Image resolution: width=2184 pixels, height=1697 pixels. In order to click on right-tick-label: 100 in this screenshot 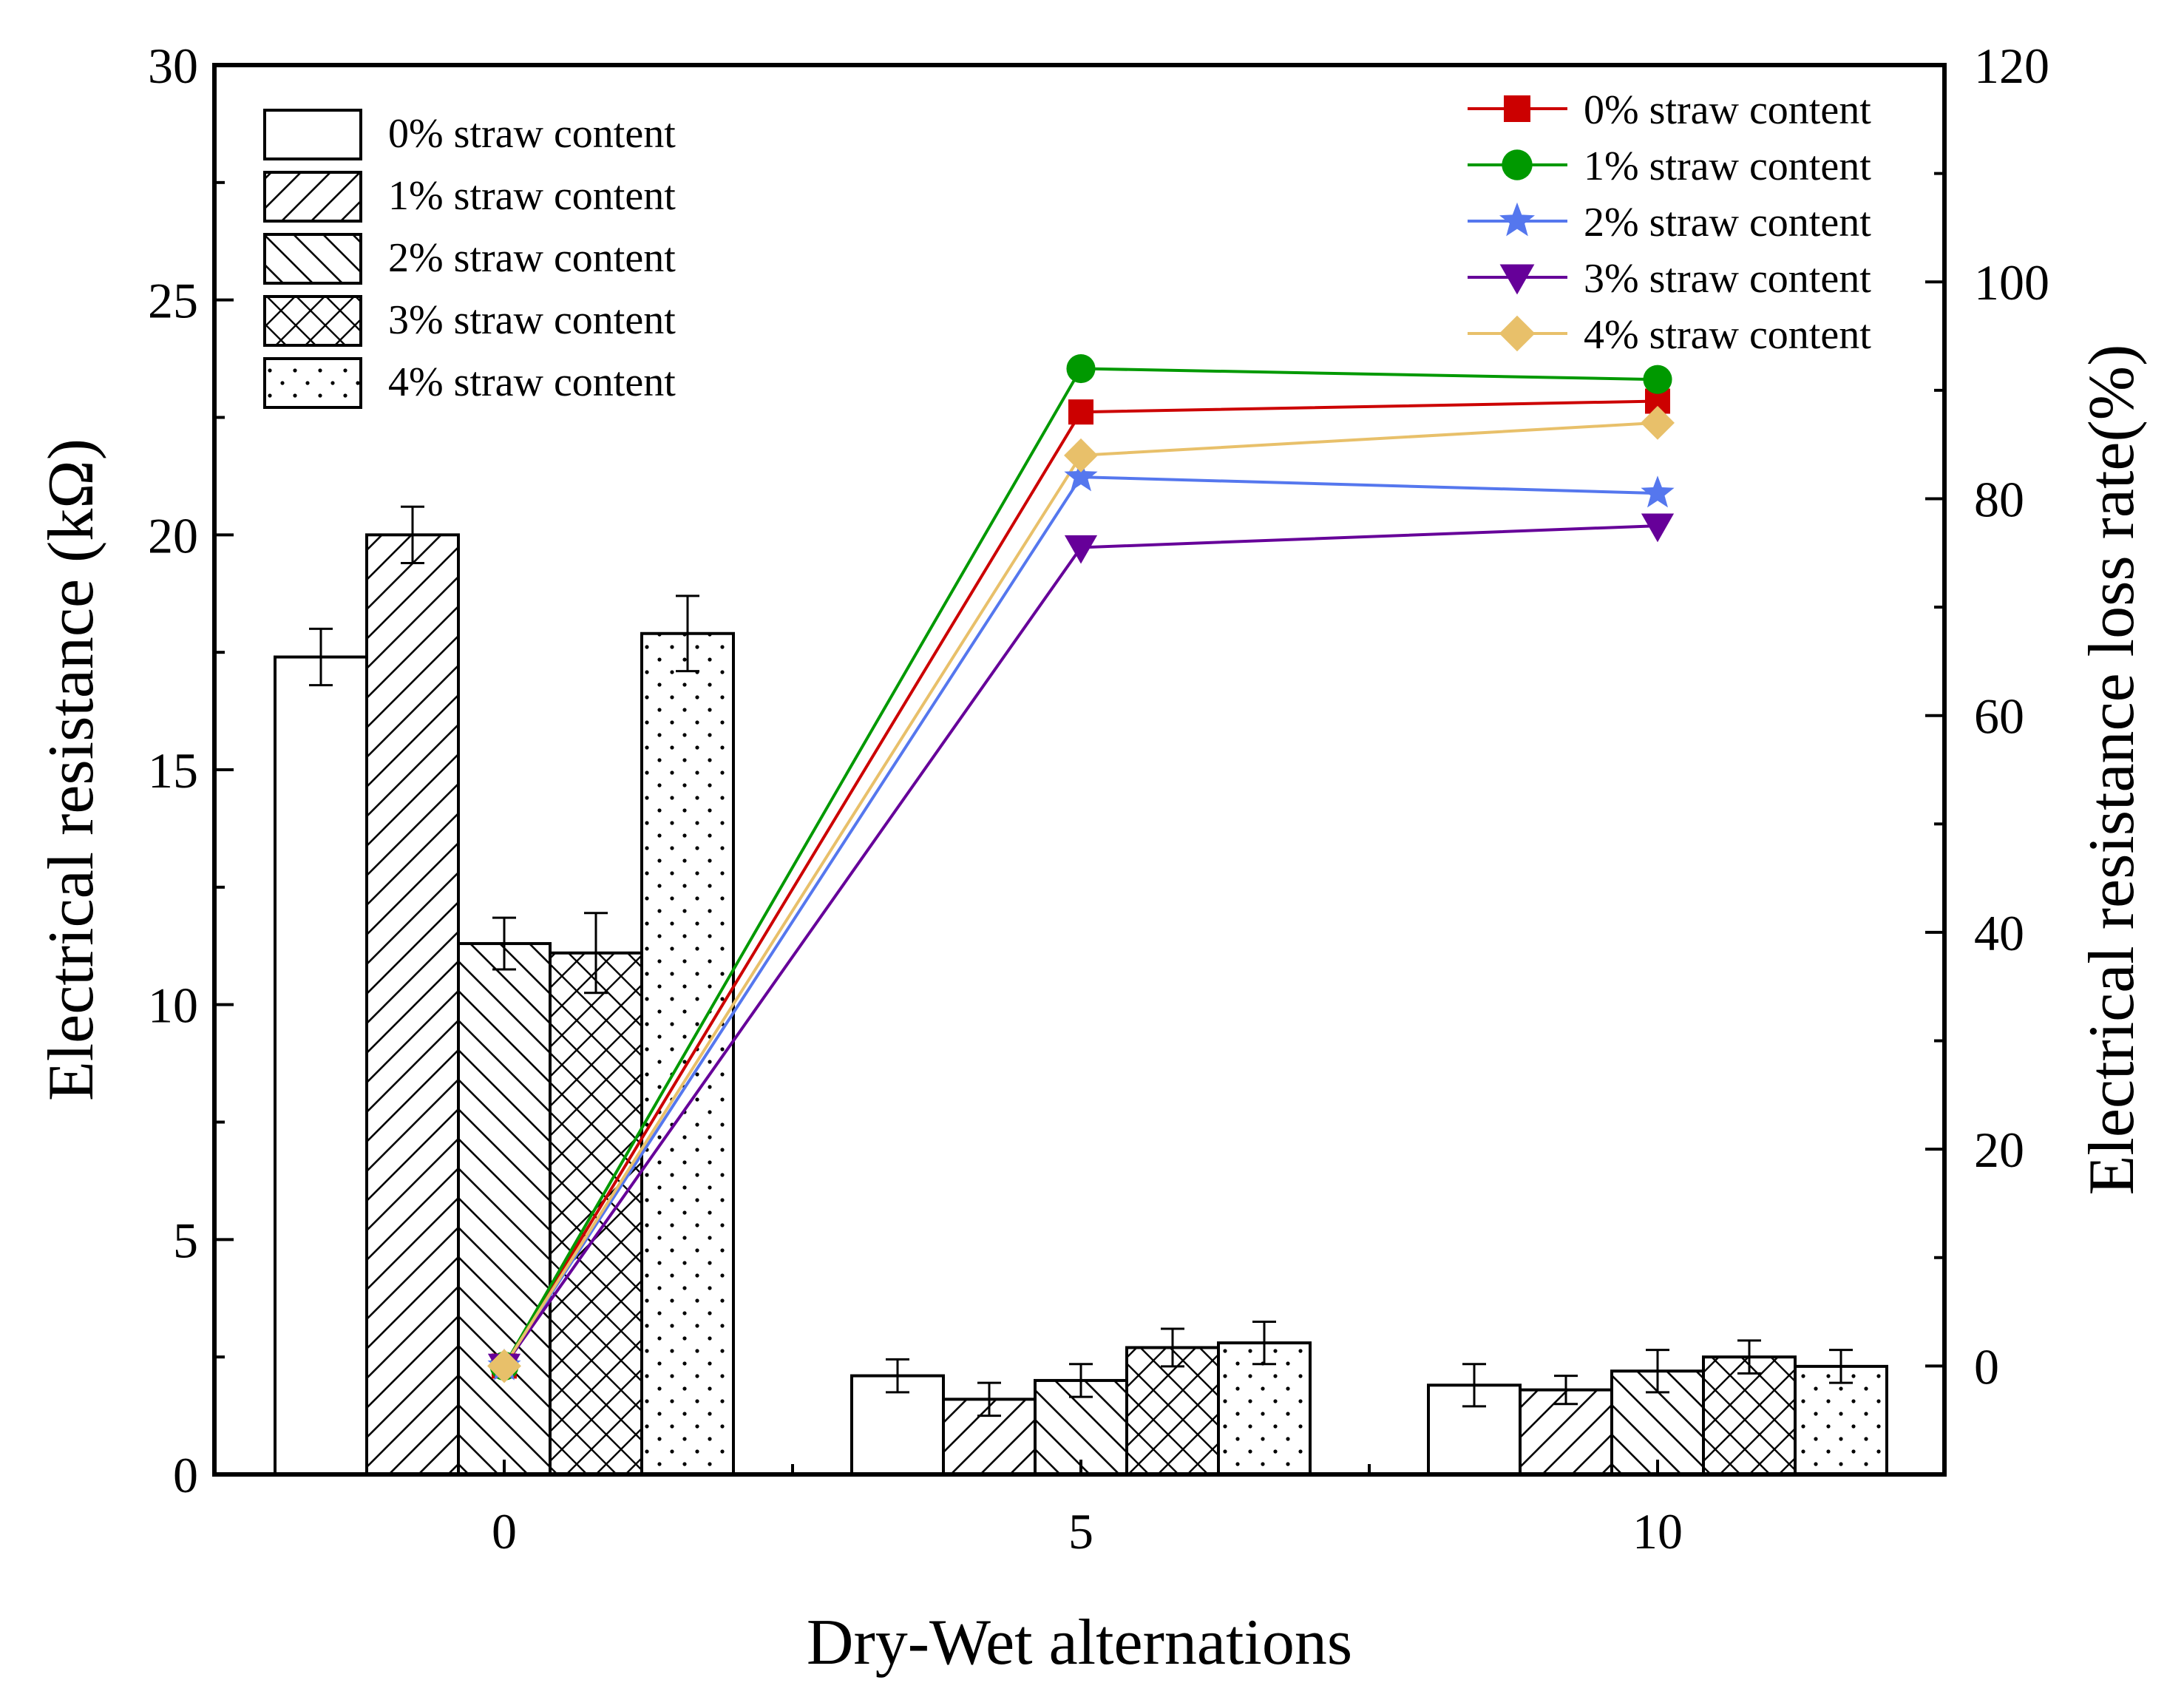, I will do `click(2011, 282)`.